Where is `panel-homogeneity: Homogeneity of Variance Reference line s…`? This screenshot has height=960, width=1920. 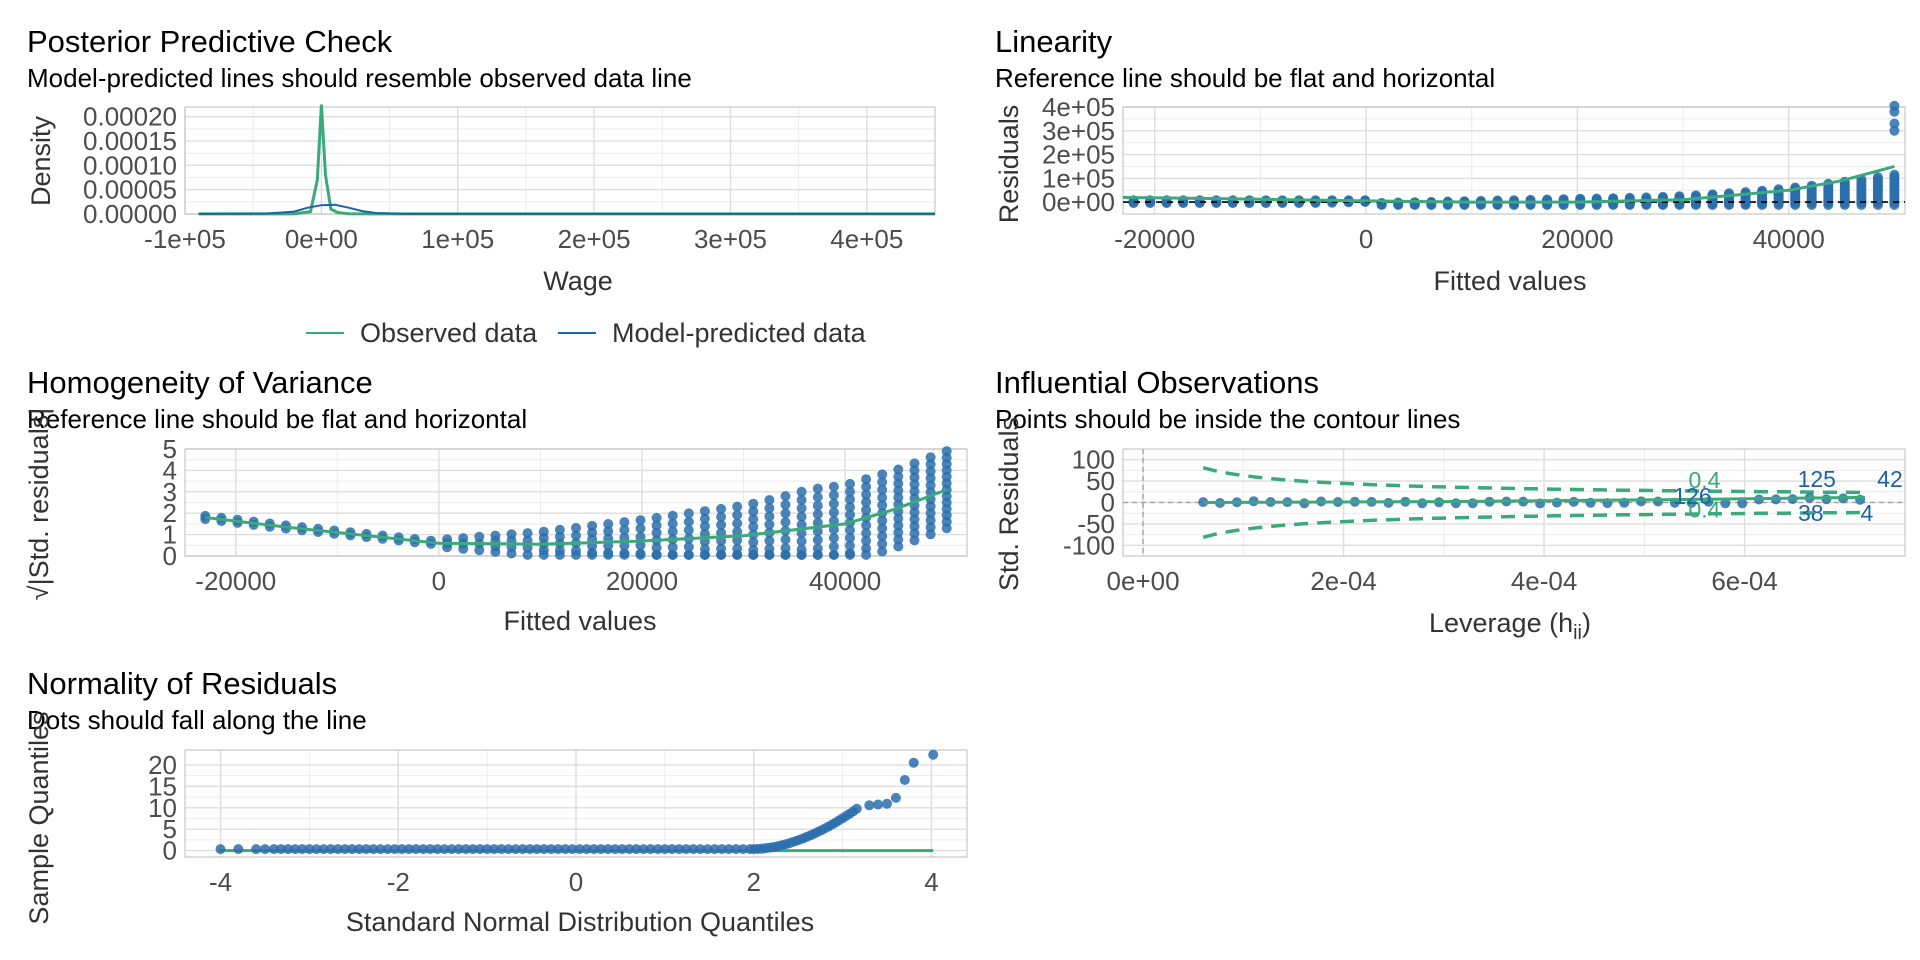 panel-homogeneity: Homogeneity of Variance Reference line s… is located at coordinates (496, 500).